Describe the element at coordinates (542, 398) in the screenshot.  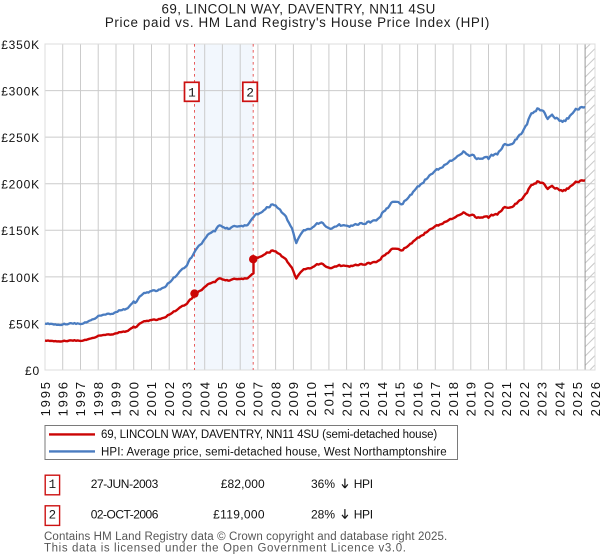
I see `svg-text: 2023` at that location.